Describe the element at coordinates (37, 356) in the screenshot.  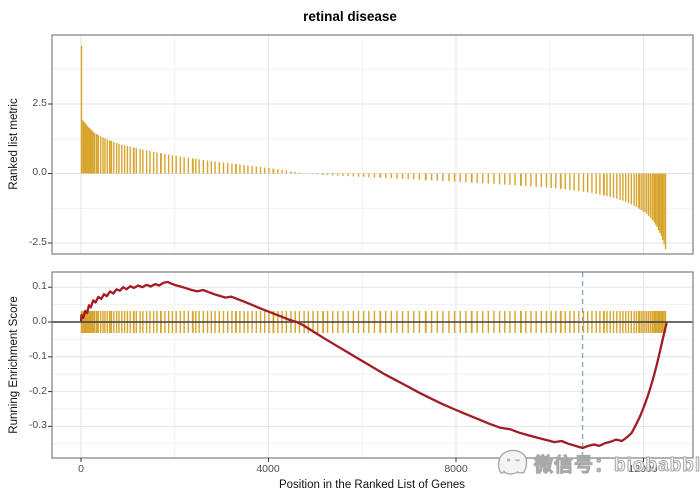
I see `ytick-bot-n0_1: -0.1` at that location.